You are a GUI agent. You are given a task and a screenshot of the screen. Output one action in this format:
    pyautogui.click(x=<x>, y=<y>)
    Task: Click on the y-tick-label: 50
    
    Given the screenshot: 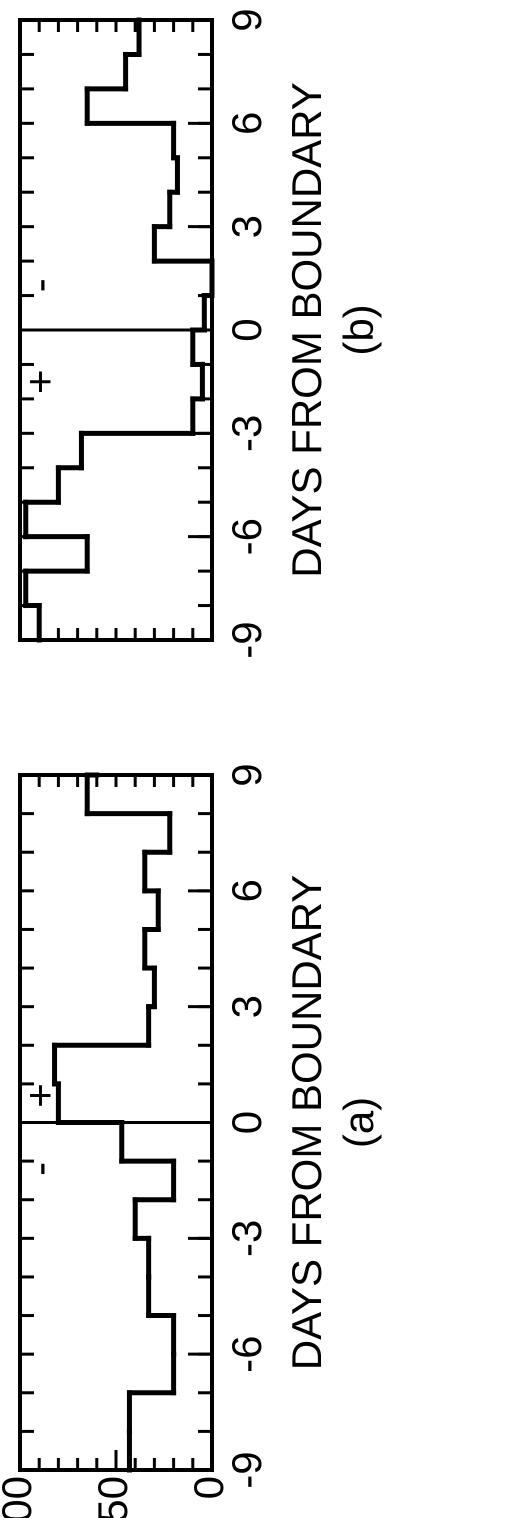 What is the action you would take?
    pyautogui.click(x=112, y=1497)
    